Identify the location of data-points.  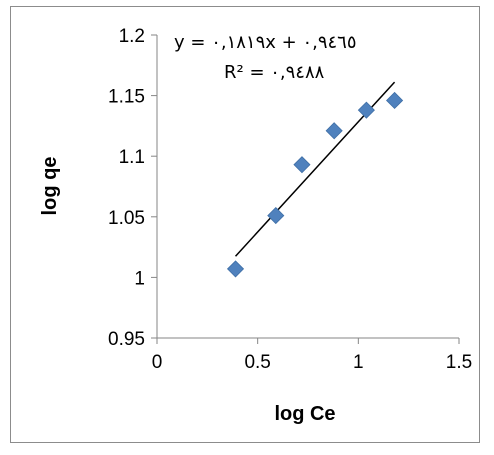
(315, 184).